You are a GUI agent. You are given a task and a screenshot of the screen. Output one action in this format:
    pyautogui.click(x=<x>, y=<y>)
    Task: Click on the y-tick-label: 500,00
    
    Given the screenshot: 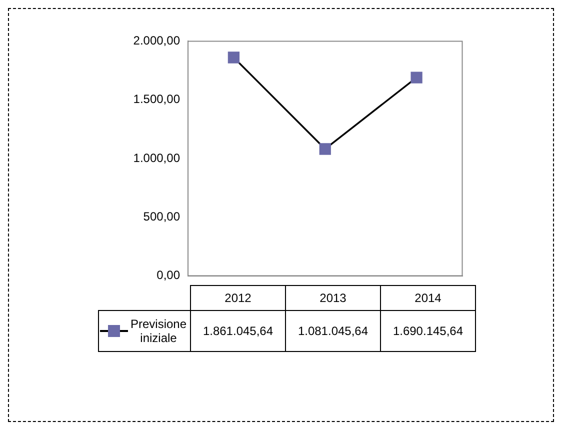 What is the action you would take?
    pyautogui.click(x=161, y=216)
    